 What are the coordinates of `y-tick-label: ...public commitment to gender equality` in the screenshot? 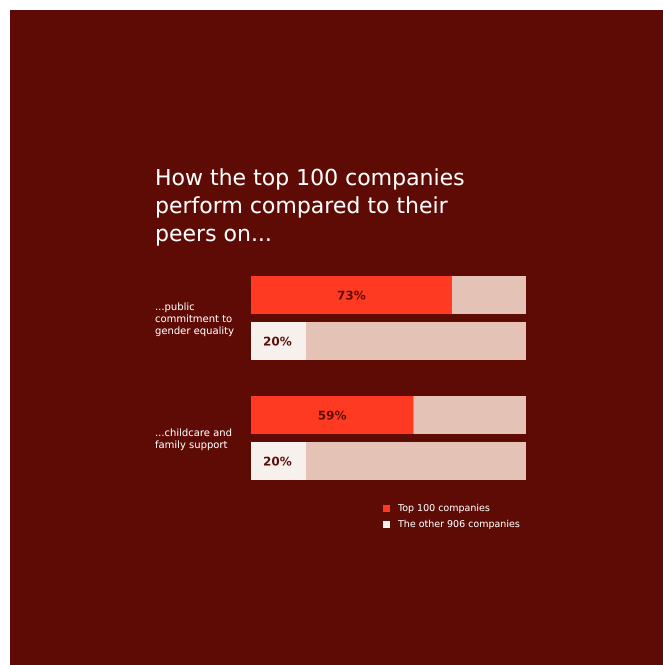 It's located at (194, 319).